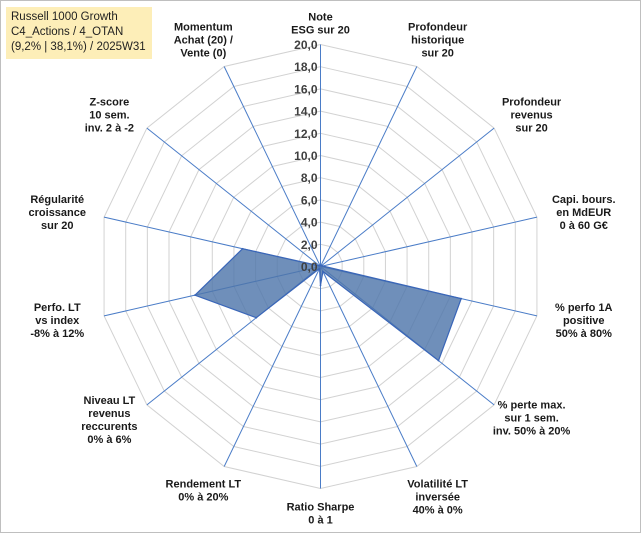 The height and width of the screenshot is (533, 641). Describe the element at coordinates (438, 27) in the screenshot. I see `axis-label-1-line-0: Profondeur` at that location.